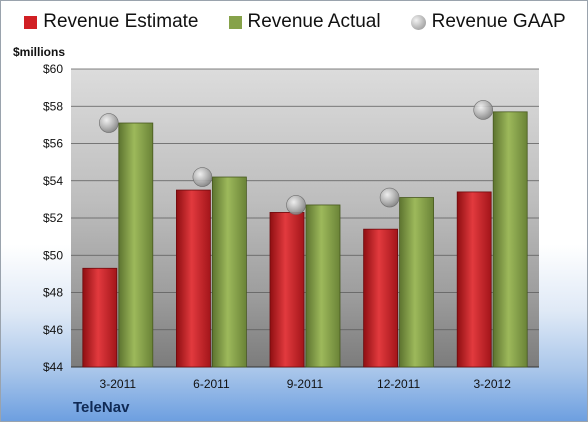 The width and height of the screenshot is (588, 422). What do you see at coordinates (53, 218) in the screenshot?
I see `y-tick-label: $52` at bounding box center [53, 218].